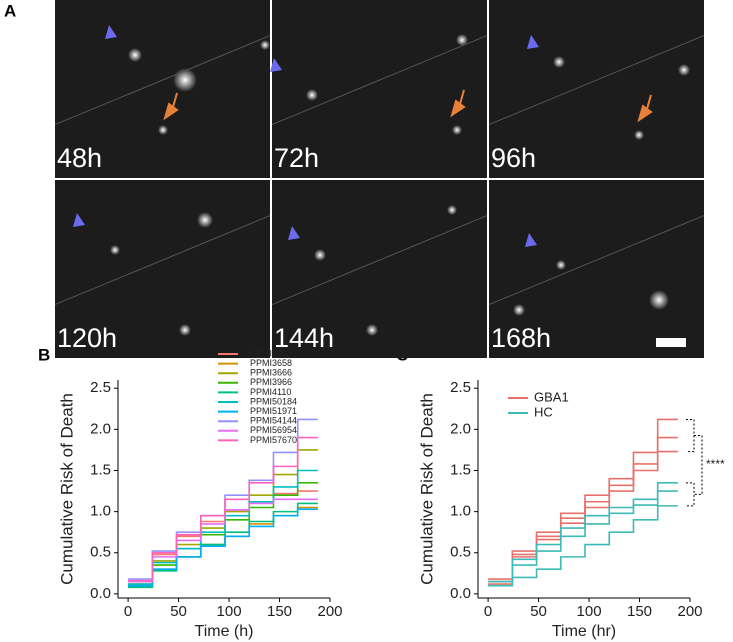  What do you see at coordinates (44, 354) in the screenshot?
I see `panel-label: B` at bounding box center [44, 354].